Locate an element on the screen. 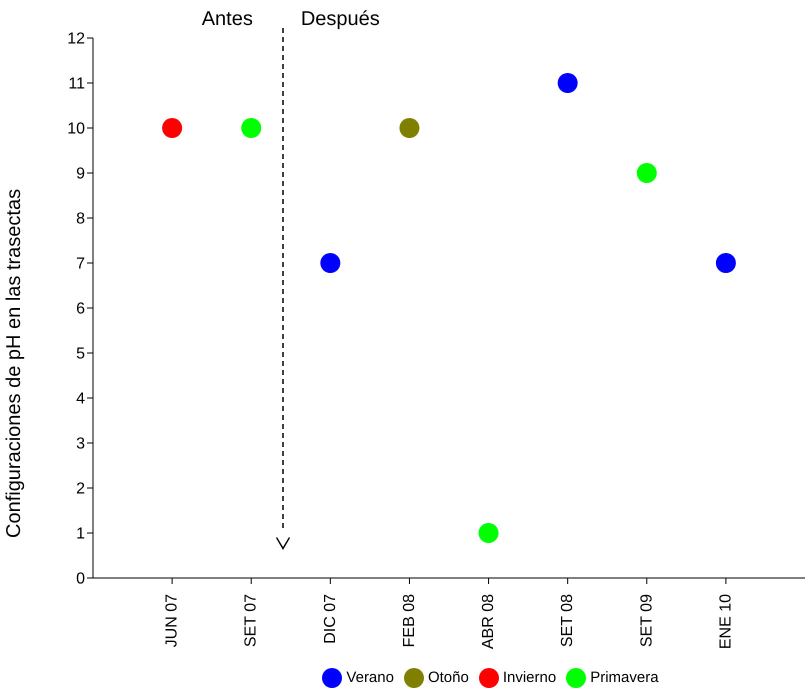 This screenshot has width=805, height=688. y-tick-label: 0 is located at coordinates (81, 579).